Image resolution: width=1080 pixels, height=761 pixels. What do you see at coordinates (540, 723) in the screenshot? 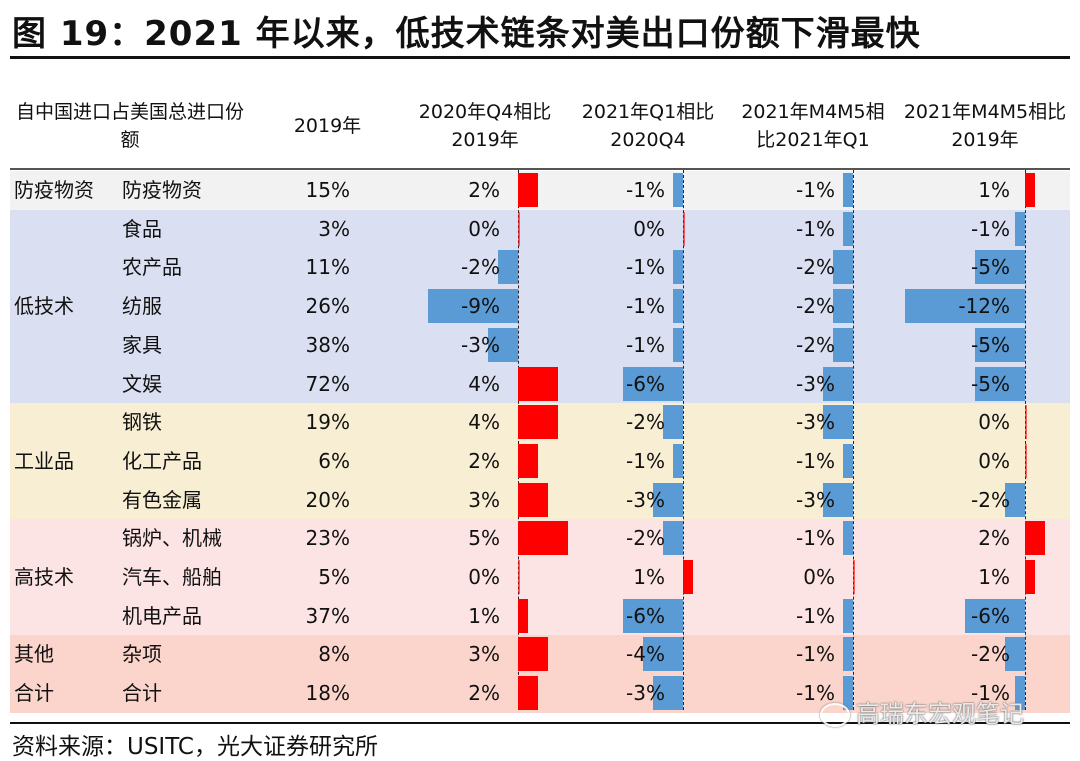
I see `source-rule` at bounding box center [540, 723].